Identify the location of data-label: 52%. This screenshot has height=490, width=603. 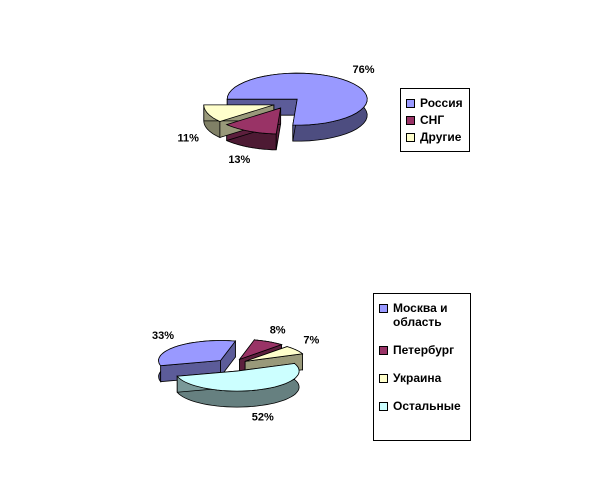
(263, 418).